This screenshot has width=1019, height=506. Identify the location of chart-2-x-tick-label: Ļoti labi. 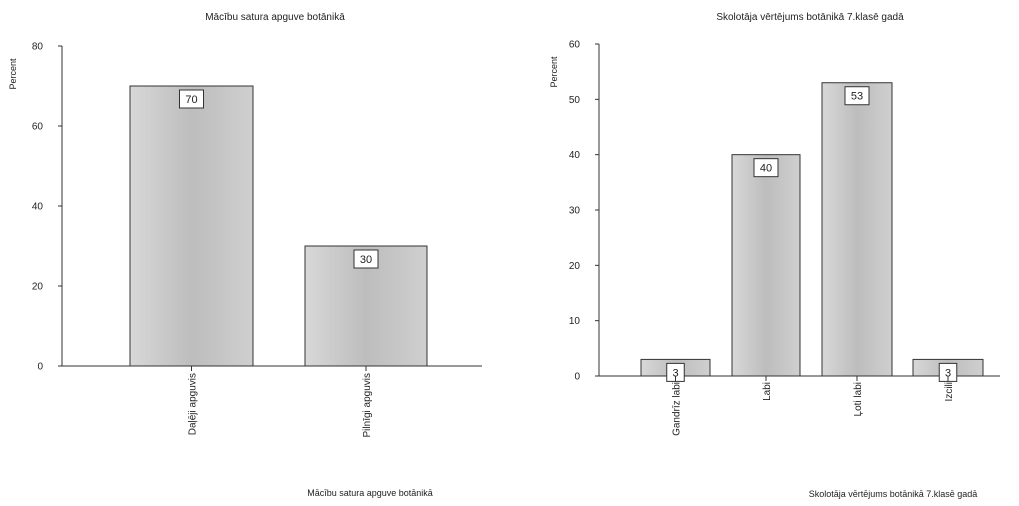
(858, 399).